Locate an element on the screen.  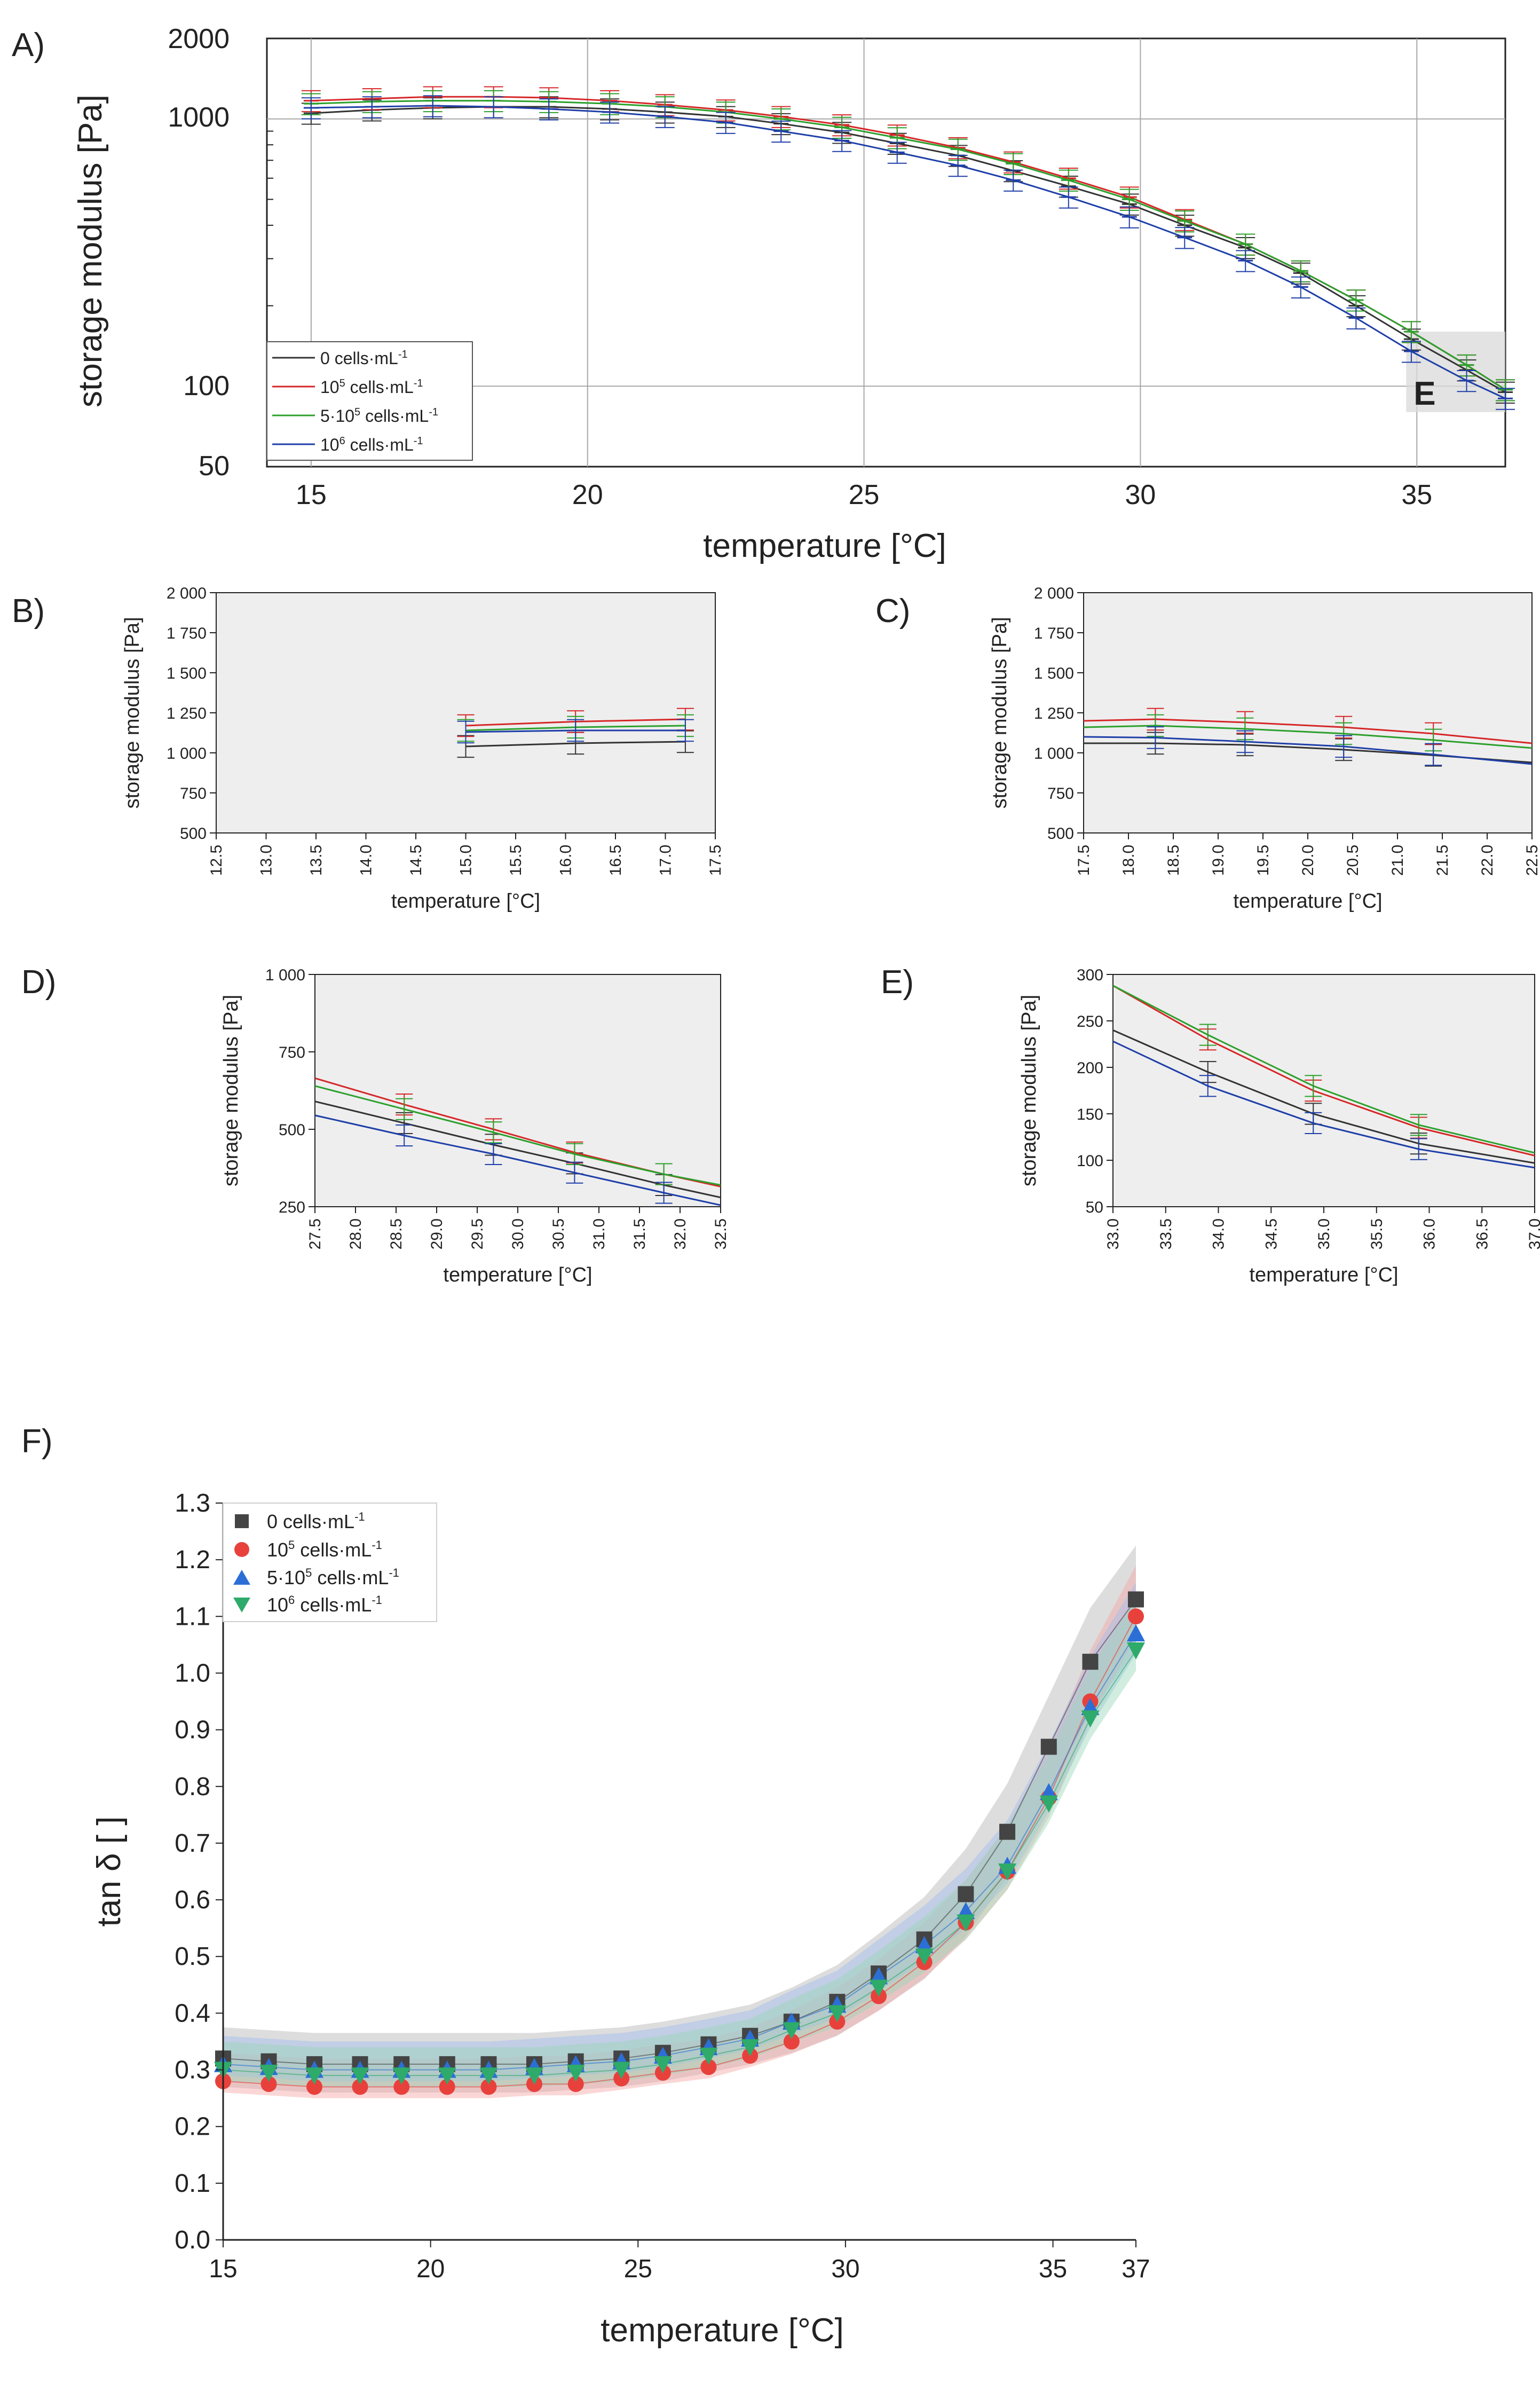
panel-b-ytick: 1 750 is located at coordinates (187, 633).